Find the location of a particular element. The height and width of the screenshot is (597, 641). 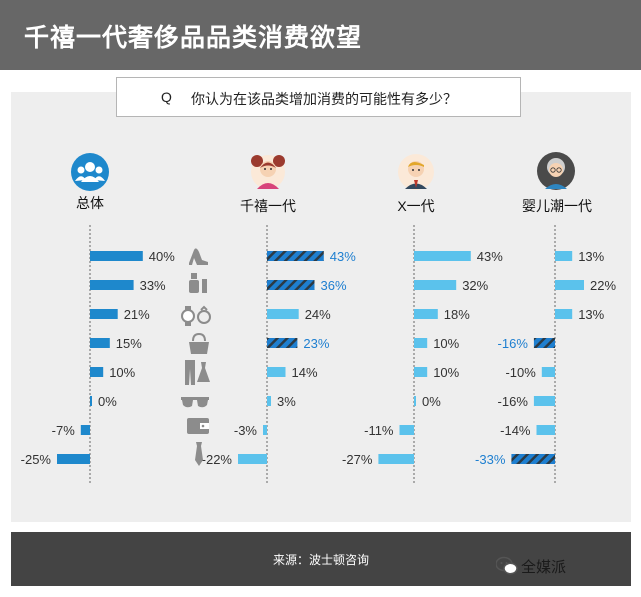

data-label-genx-3: 10% is located at coordinates (446, 343).